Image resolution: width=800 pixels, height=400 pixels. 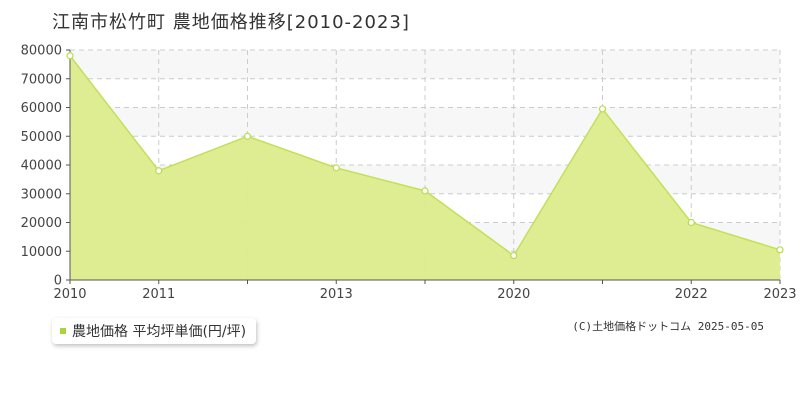 I want to click on y-tick-label: 60000, so click(x=41, y=108).